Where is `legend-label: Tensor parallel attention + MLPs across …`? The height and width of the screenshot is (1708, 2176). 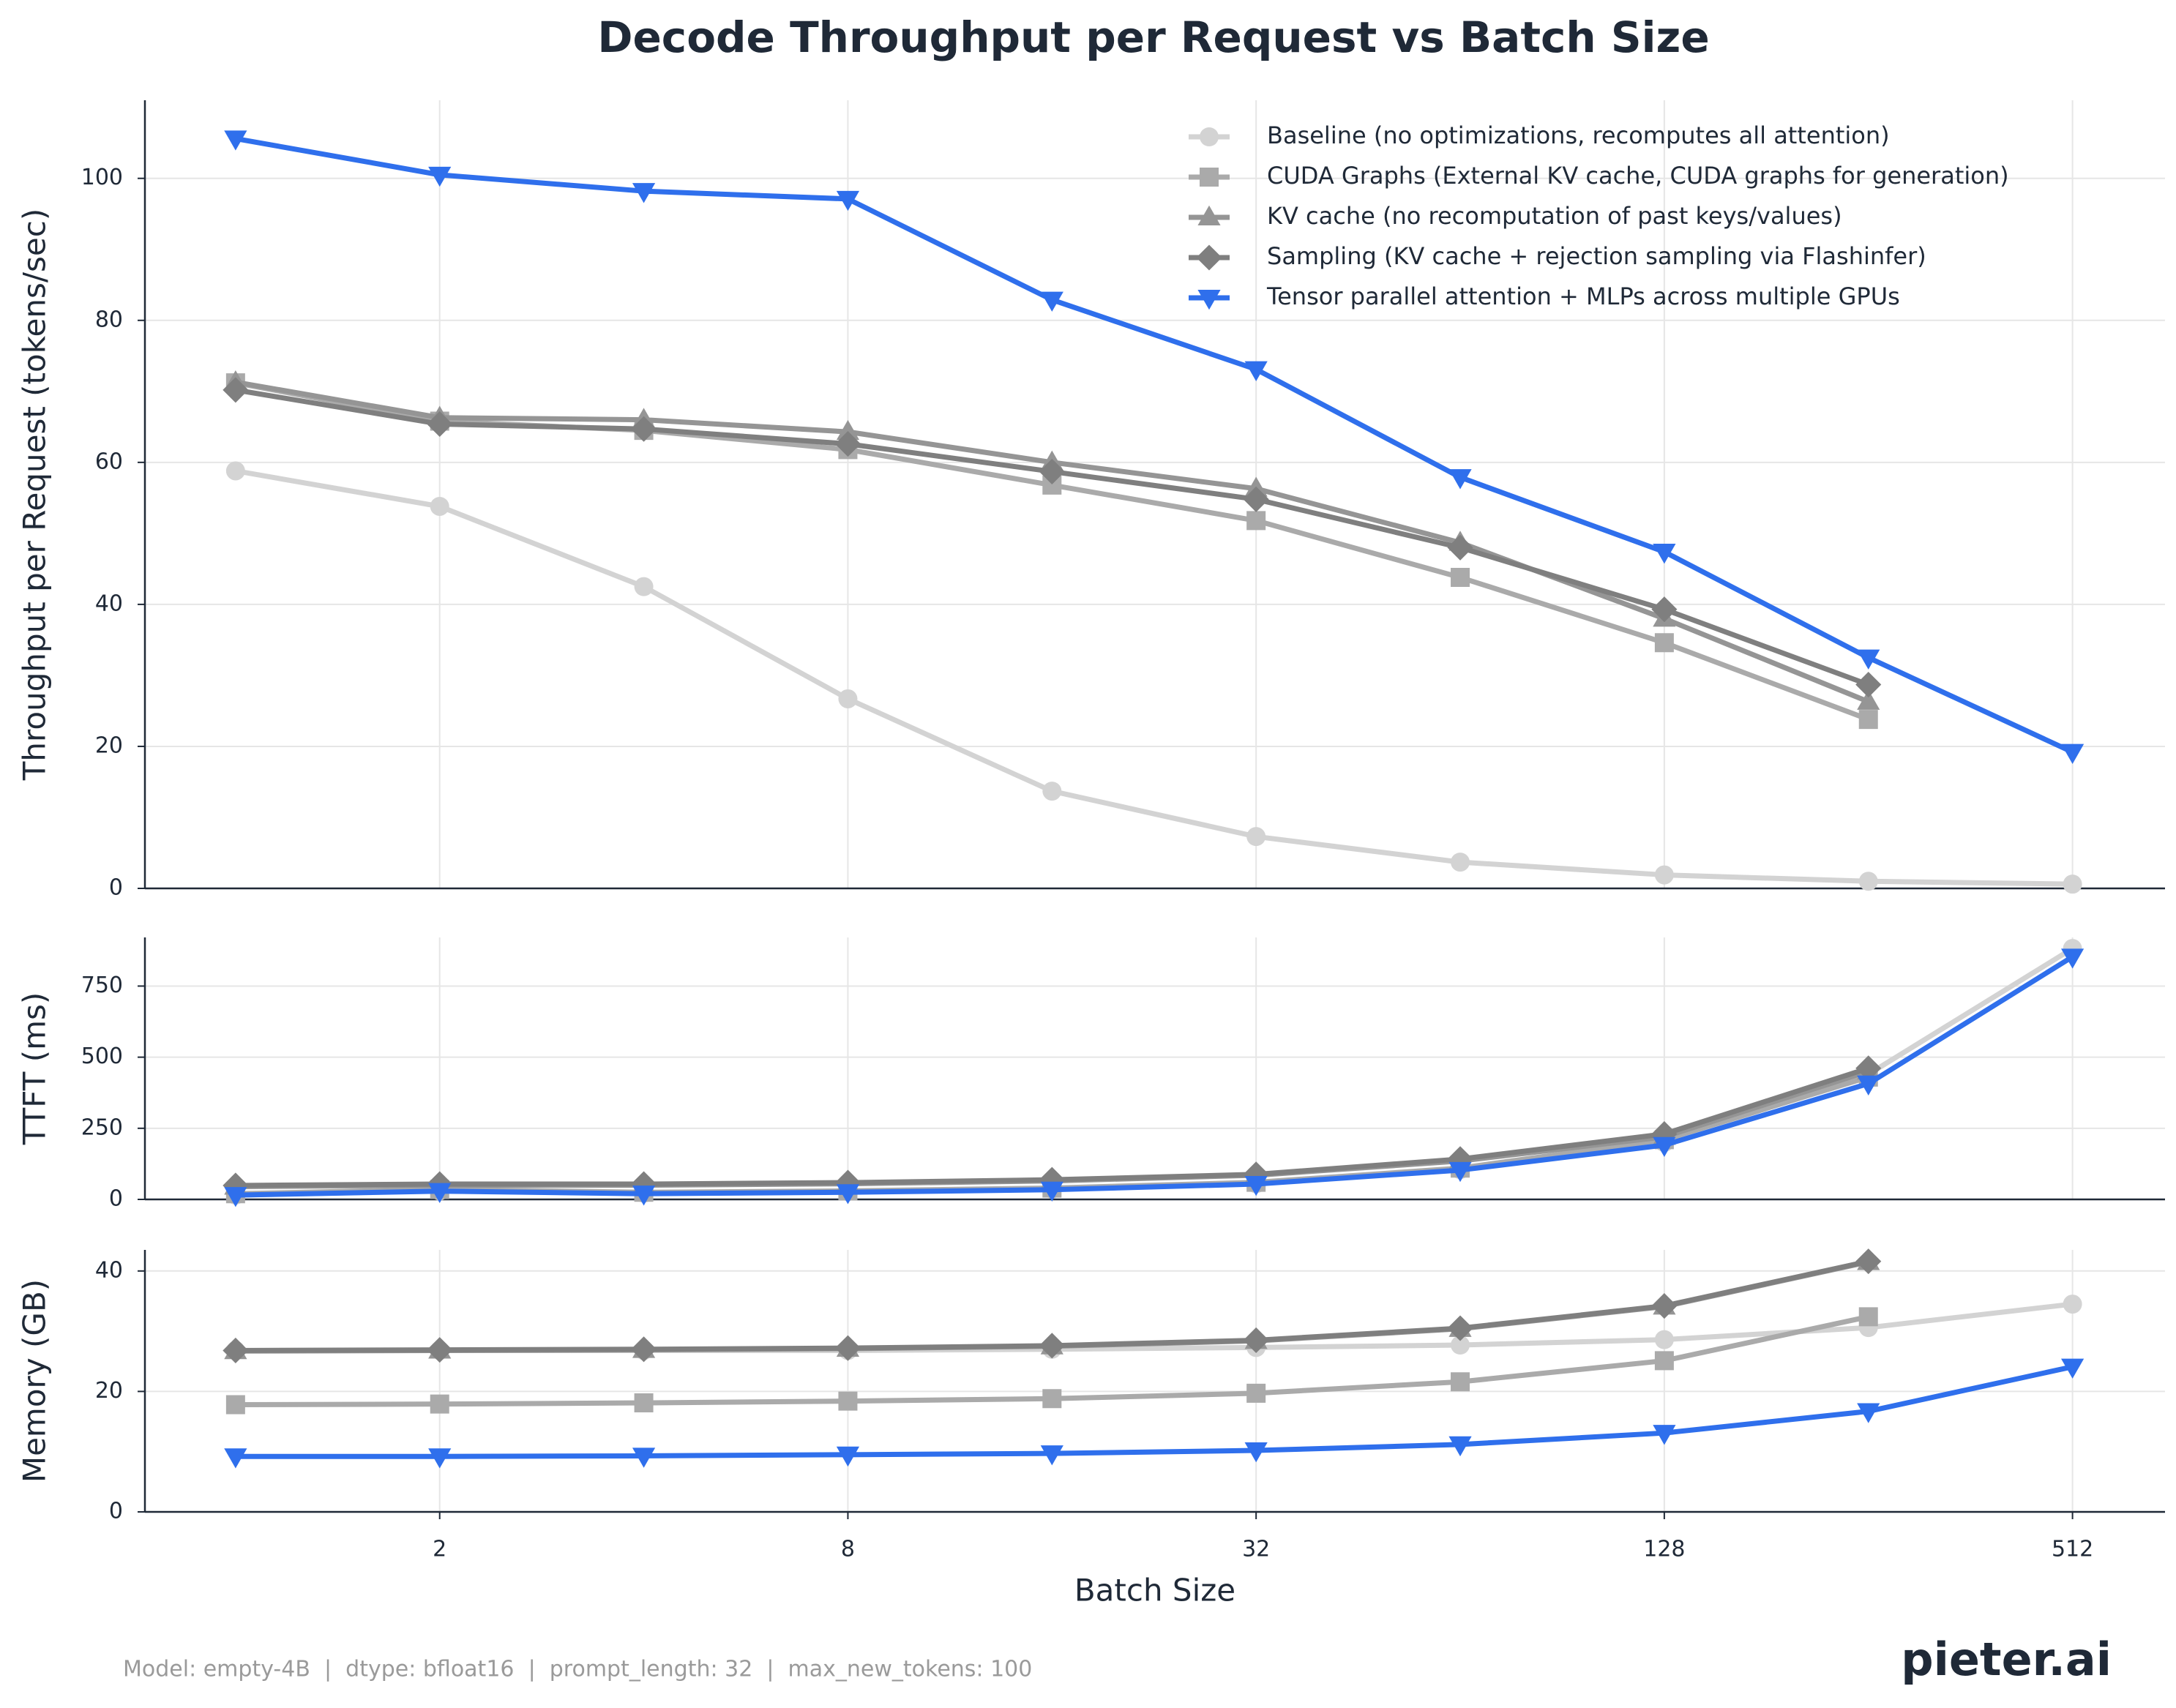 legend-label: Tensor parallel attention + MLPs across … is located at coordinates (1583, 296).